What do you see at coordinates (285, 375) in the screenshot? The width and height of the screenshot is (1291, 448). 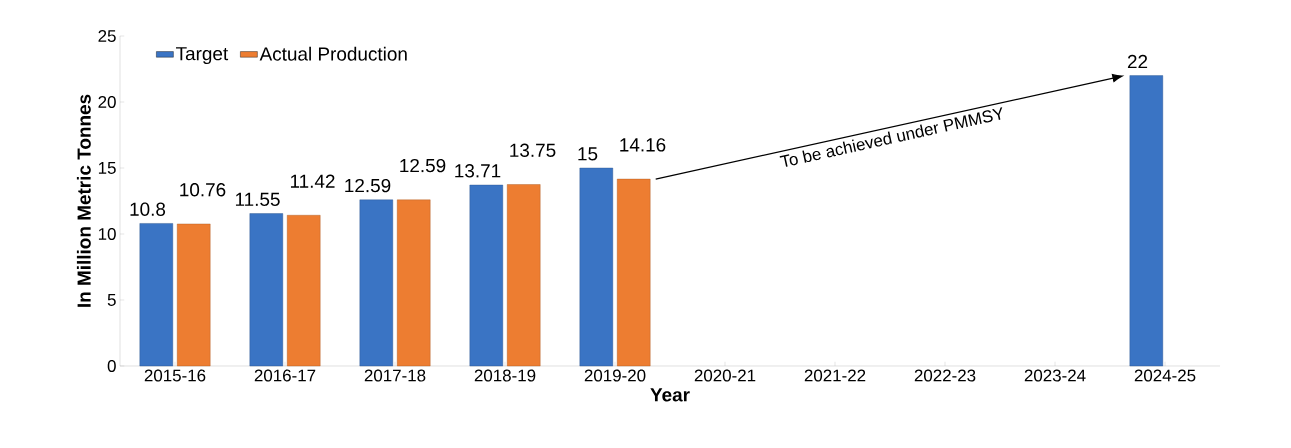 I see `x-tick-label: 2016-17` at bounding box center [285, 375].